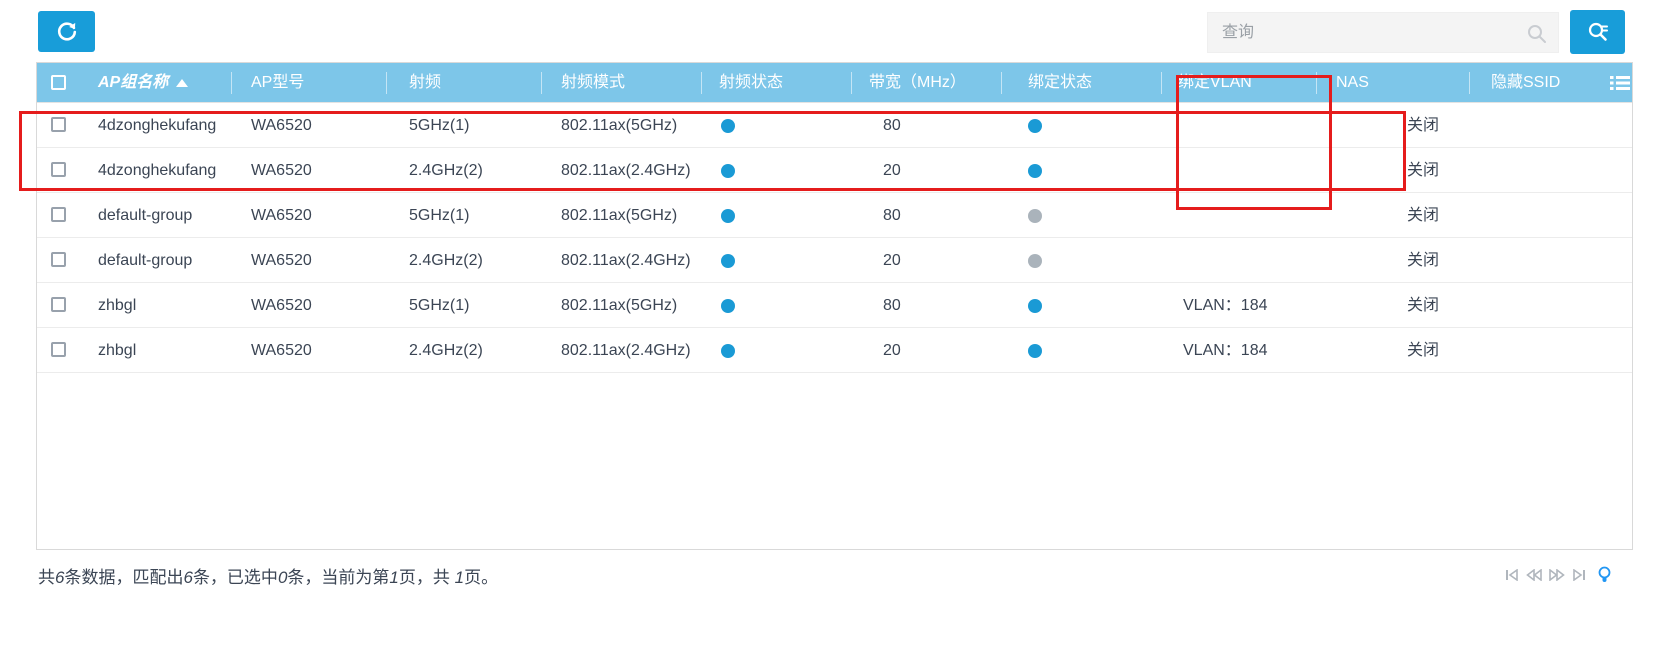 This screenshot has width=1665, height=655. I want to click on total-pages-number: 1, so click(459, 577).